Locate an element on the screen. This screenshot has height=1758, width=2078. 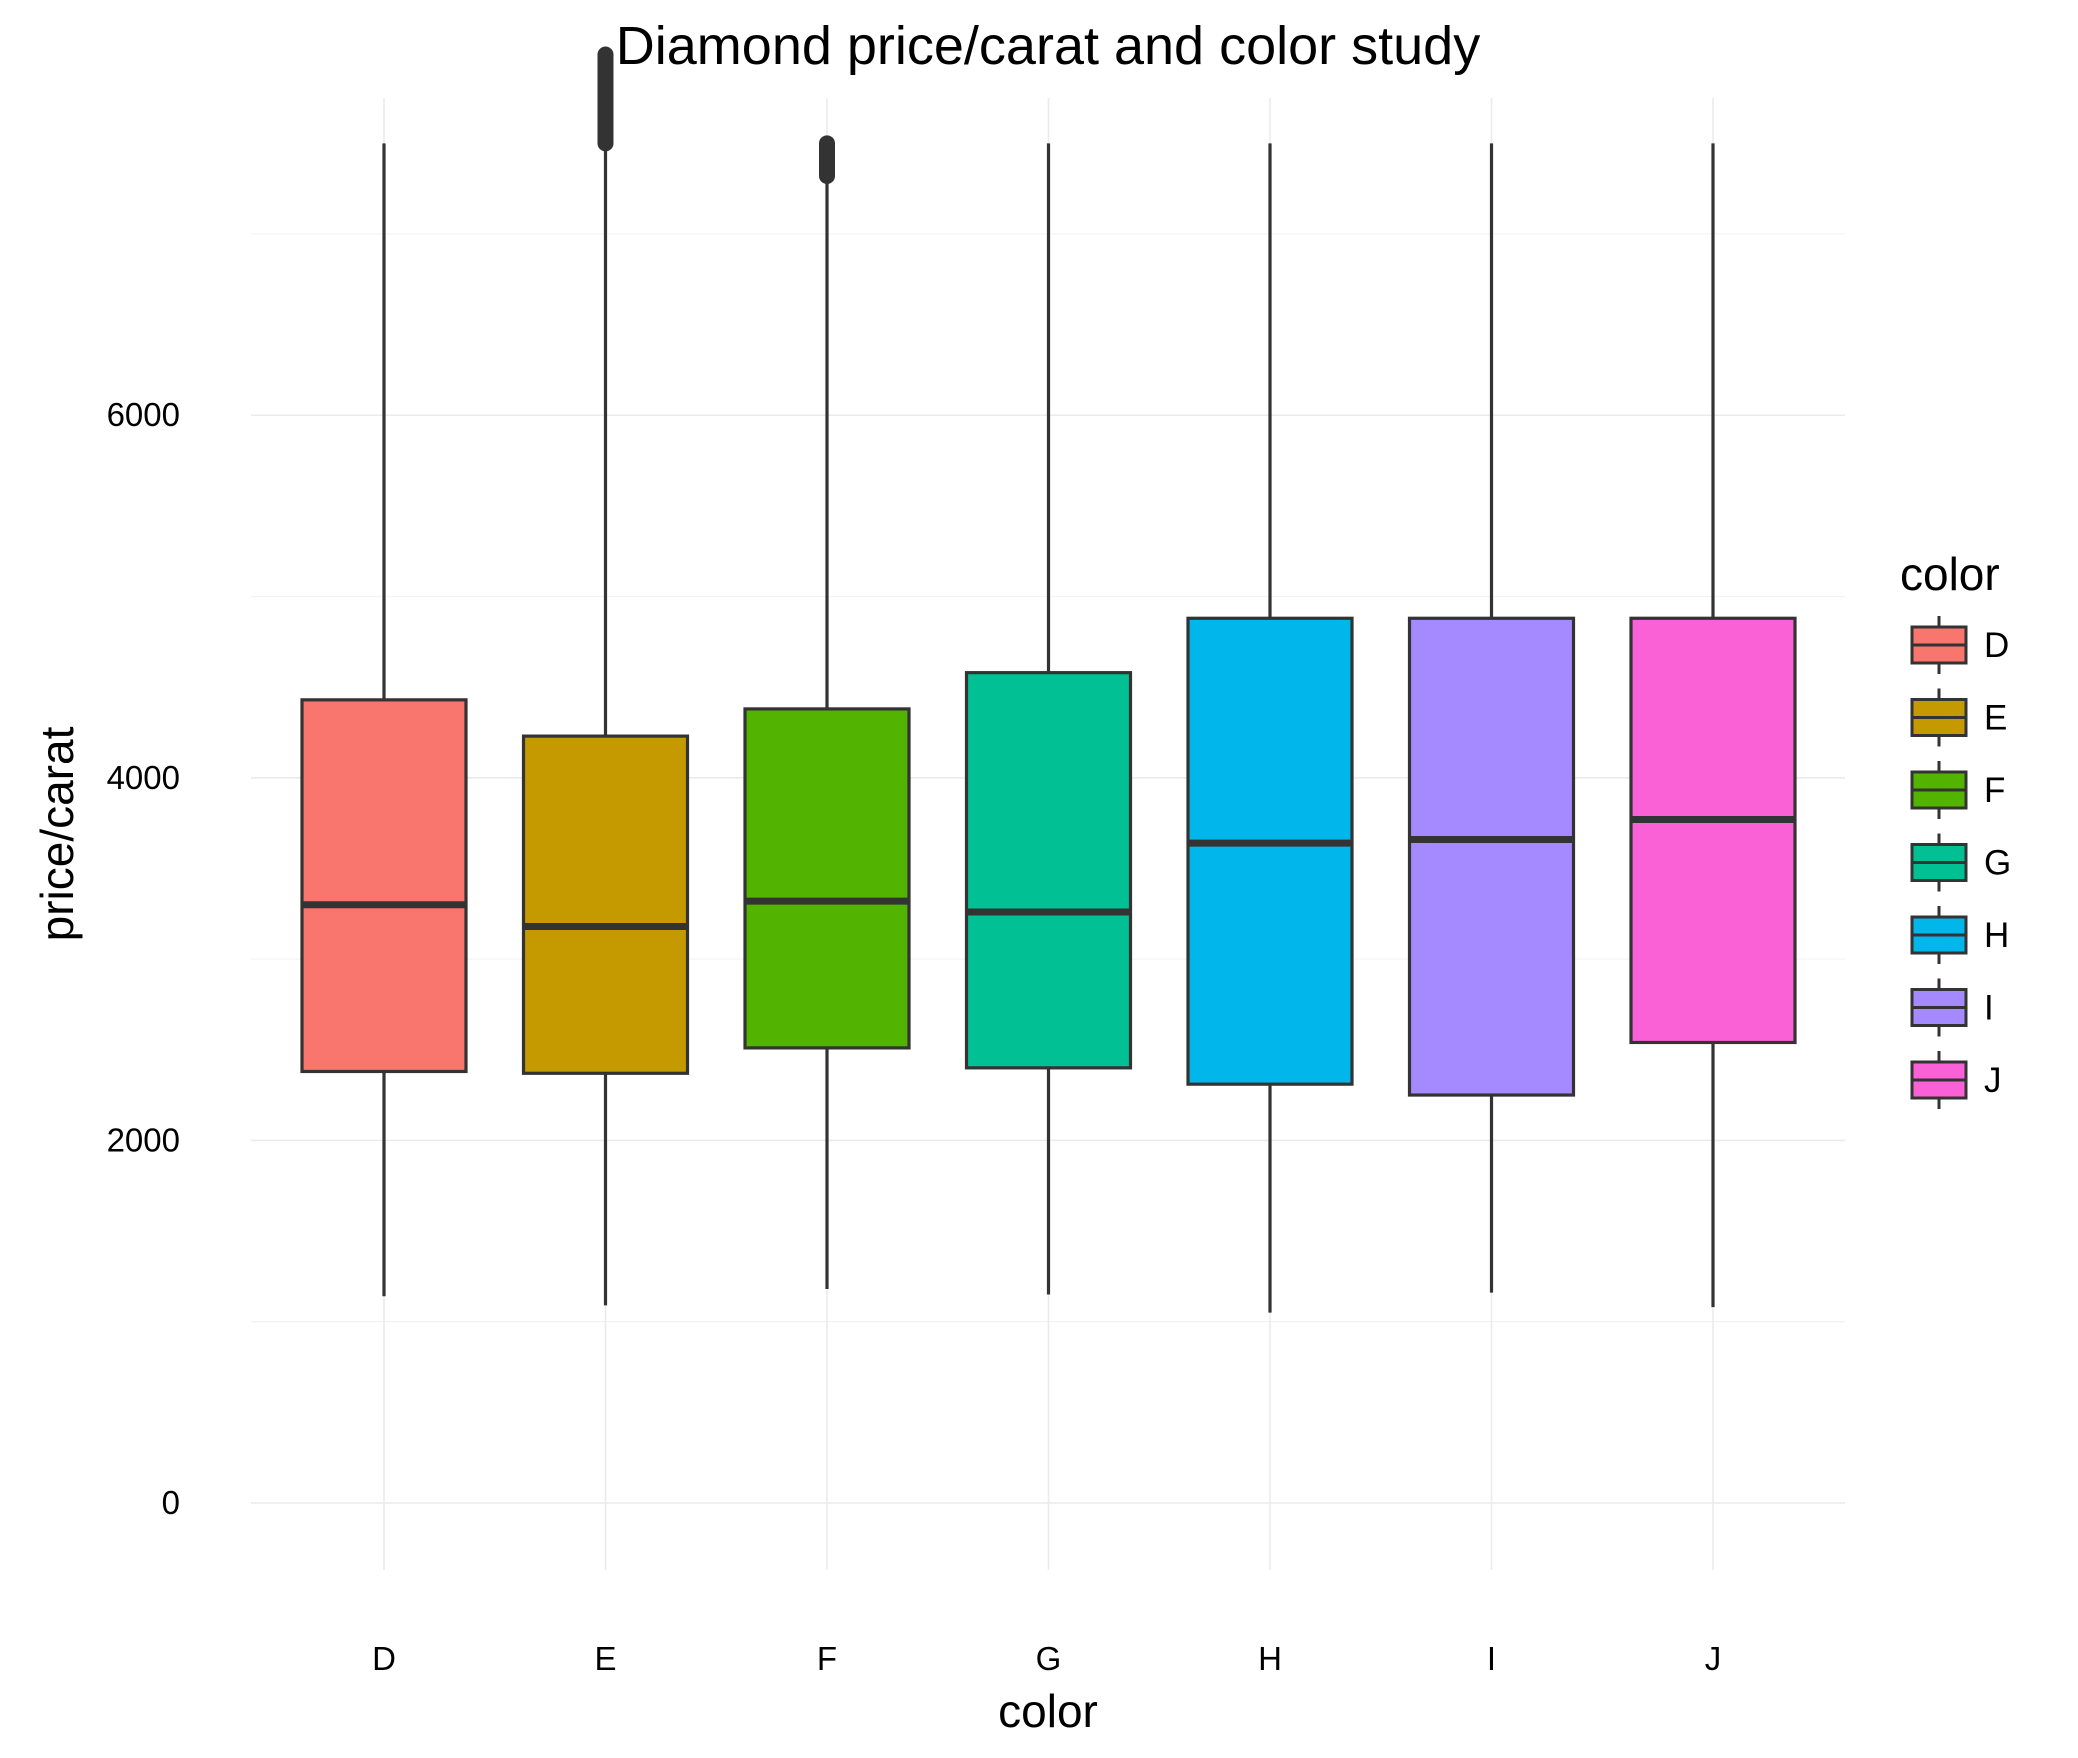
legend-label: D is located at coordinates (1996, 645).